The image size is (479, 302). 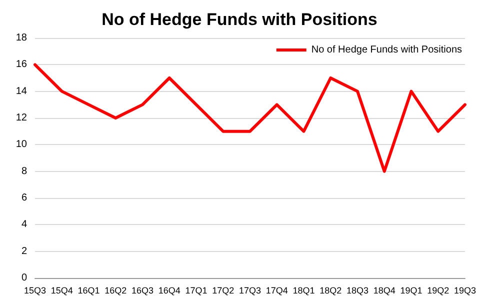 What do you see at coordinates (61, 291) in the screenshot?
I see `x-tick-label: 15Q4` at bounding box center [61, 291].